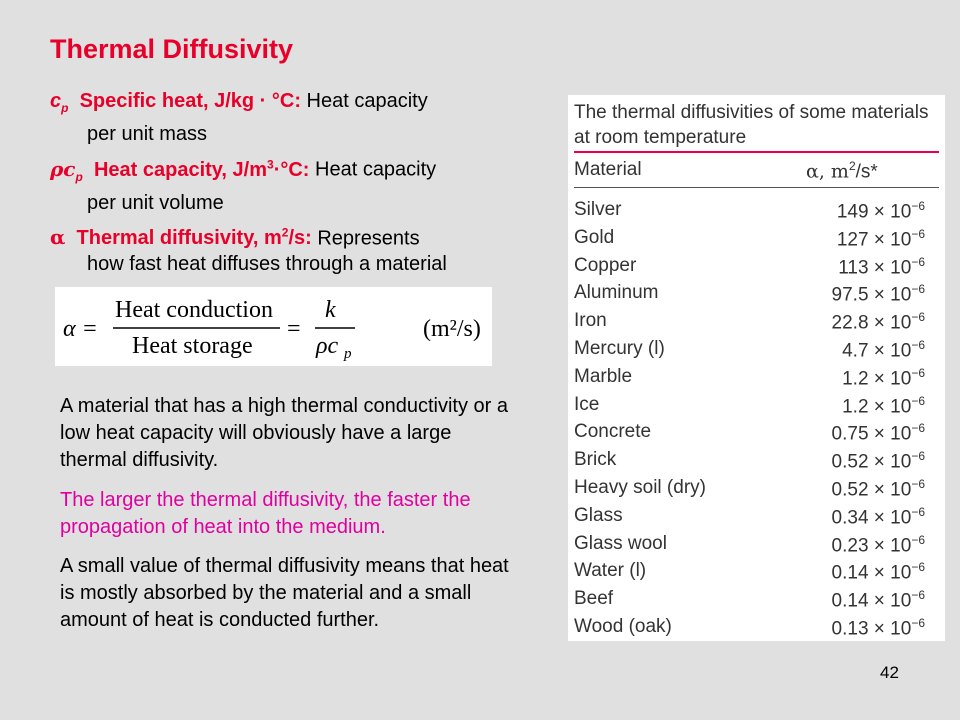 The image size is (960, 720). I want to click on table-header-rule, so click(756, 187).